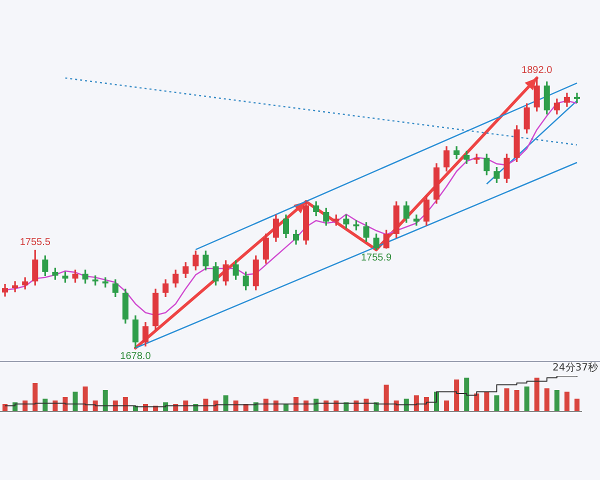  What do you see at coordinates (136, 356) in the screenshot?
I see `annotation: 1678.0` at bounding box center [136, 356].